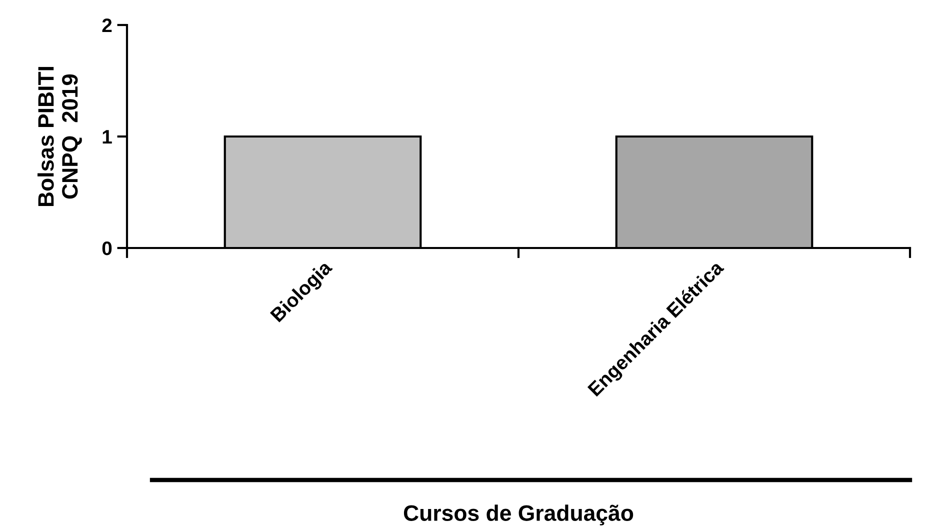 This screenshot has height=531, width=928. Describe the element at coordinates (519, 515) in the screenshot. I see `x-axis-title: Cursos de Graduação` at that location.